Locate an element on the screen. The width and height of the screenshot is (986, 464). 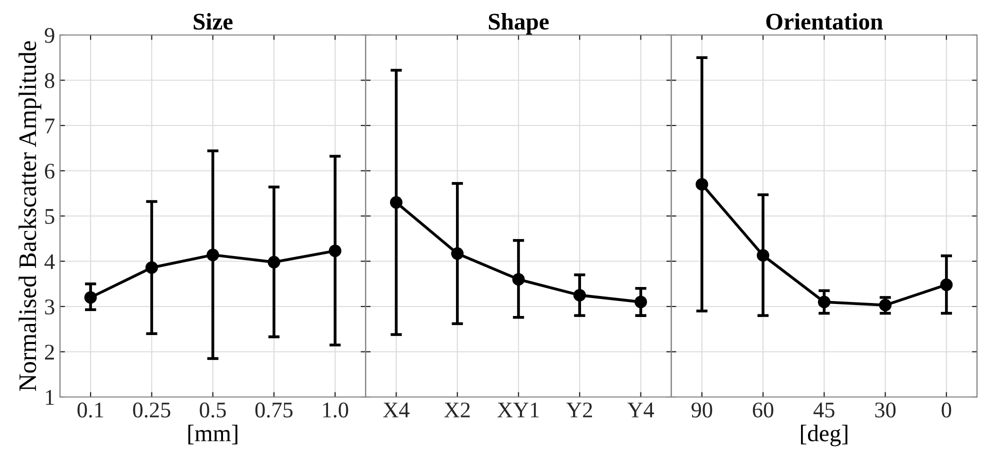
y-tick-label: 2 is located at coordinates (49, 352).